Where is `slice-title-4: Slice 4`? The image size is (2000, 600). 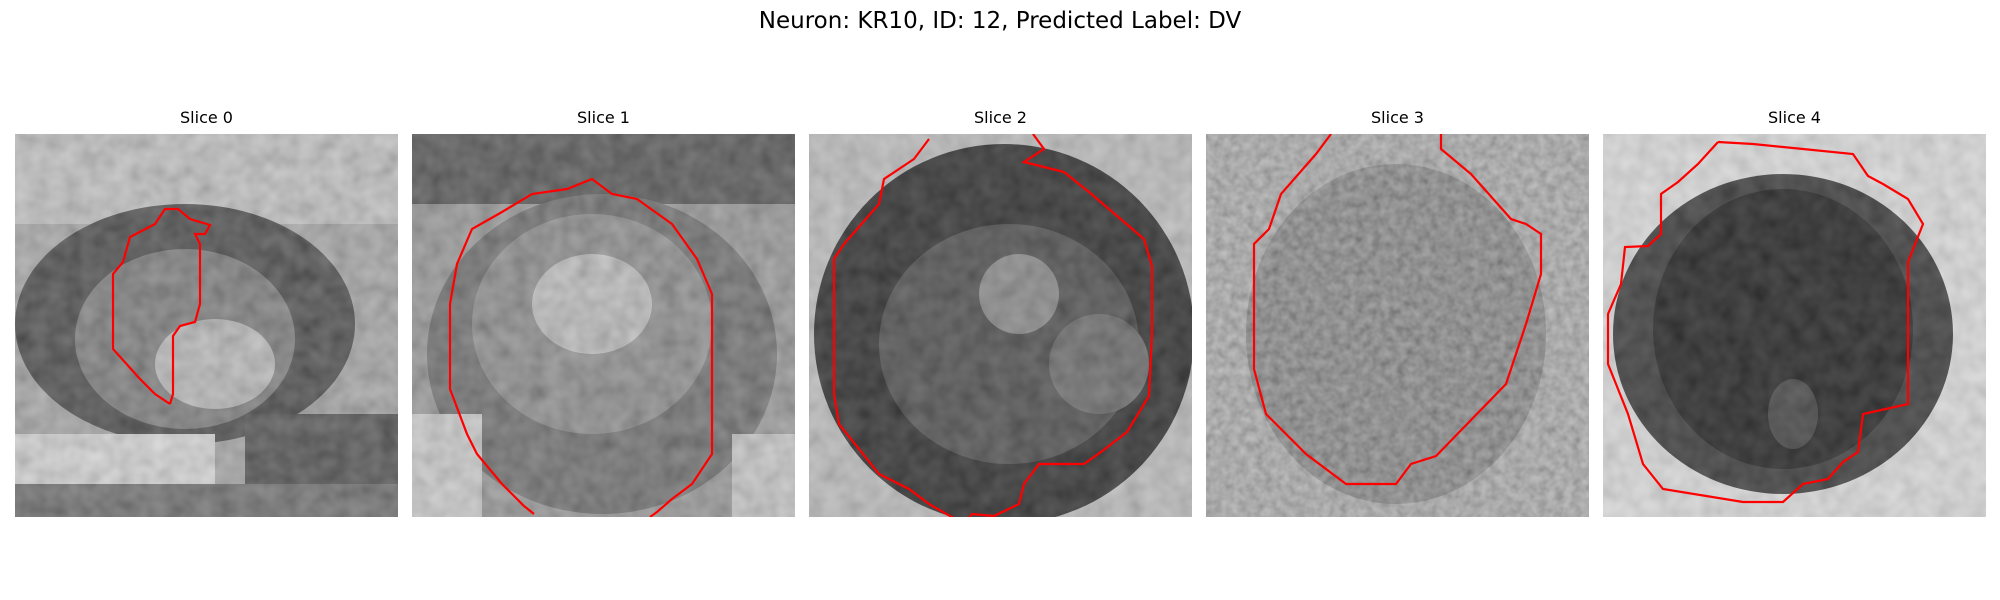
slice-title-4: Slice 4 is located at coordinates (1794, 118).